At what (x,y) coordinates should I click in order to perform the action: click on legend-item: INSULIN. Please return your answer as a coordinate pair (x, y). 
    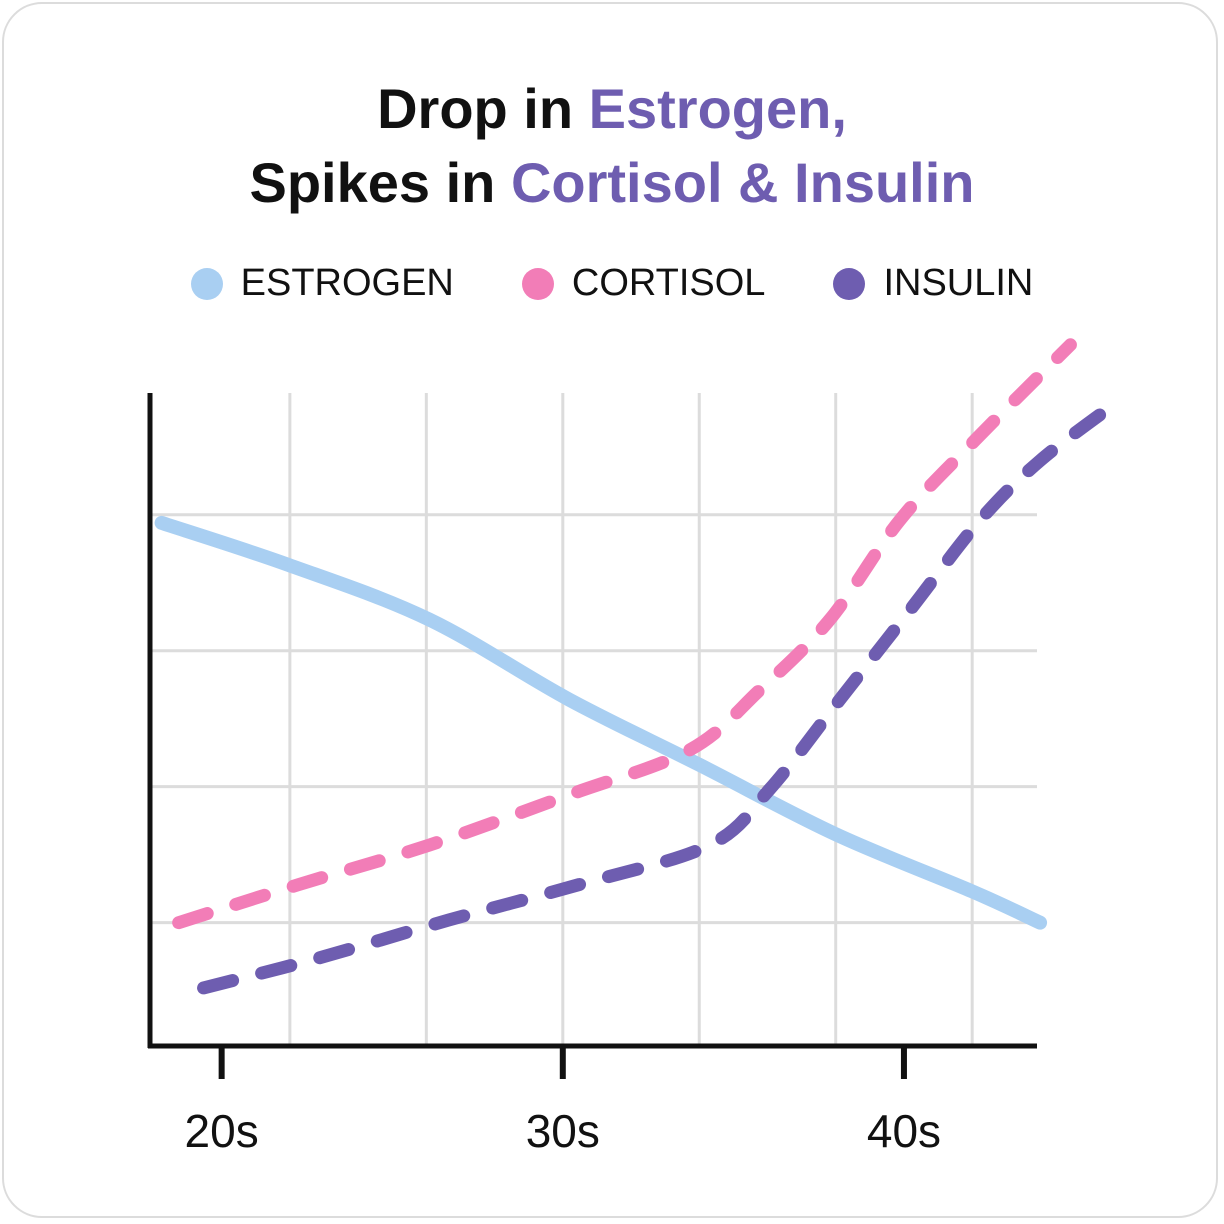
    Looking at the image, I should click on (933, 283).